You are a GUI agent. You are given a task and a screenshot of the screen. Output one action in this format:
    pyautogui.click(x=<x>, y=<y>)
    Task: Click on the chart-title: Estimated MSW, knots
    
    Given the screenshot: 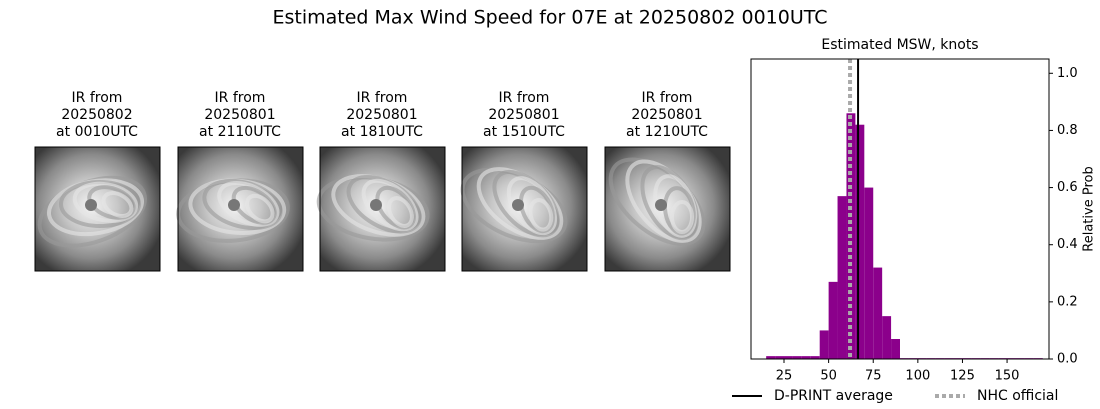 What is the action you would take?
    pyautogui.click(x=899, y=45)
    